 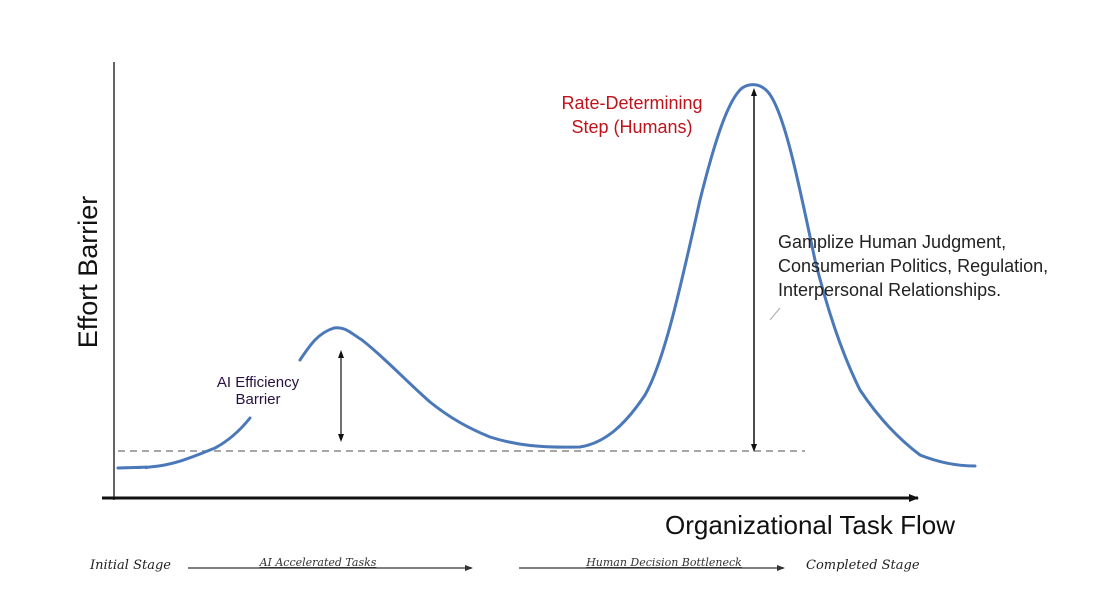 What do you see at coordinates (810, 525) in the screenshot?
I see `x-axis-label: Organizational Task Flow` at bounding box center [810, 525].